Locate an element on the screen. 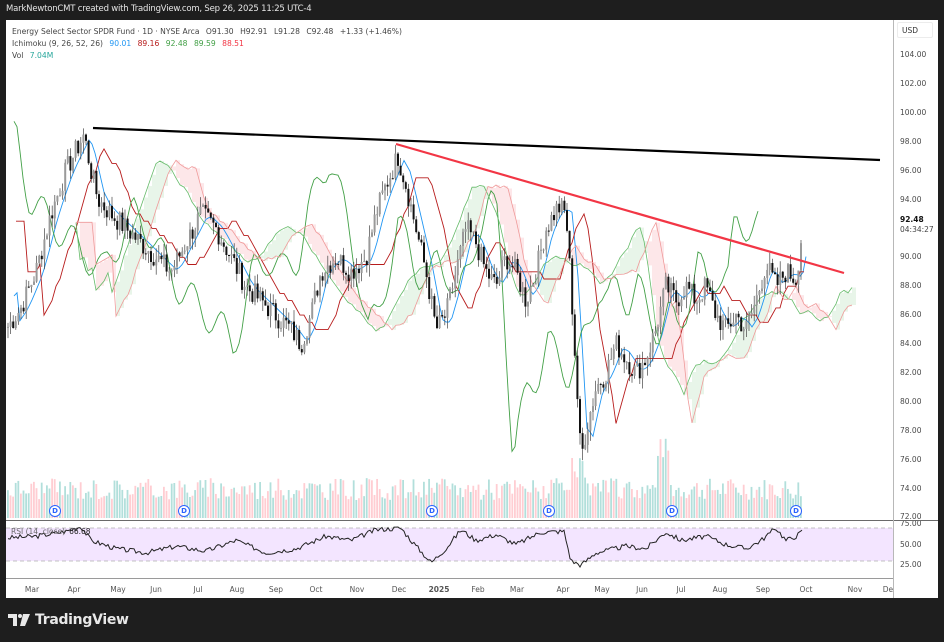 Image resolution: width=944 pixels, height=642 pixels. rsi-tick: 25.00 is located at coordinates (911, 565).